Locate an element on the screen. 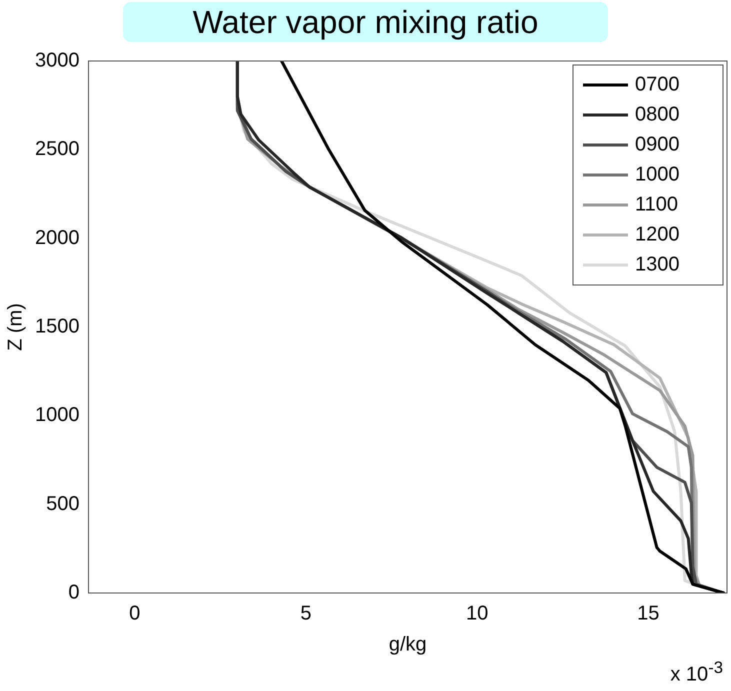 The height and width of the screenshot is (691, 731). legend-label: 1100 is located at coordinates (656, 205).